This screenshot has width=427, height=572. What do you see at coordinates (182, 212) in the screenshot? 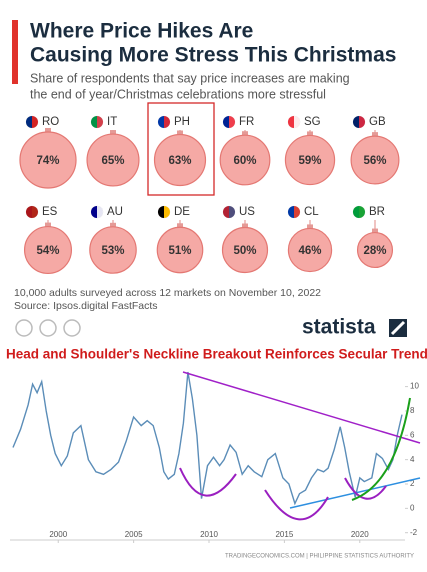
I see `category-label: DE` at bounding box center [182, 212].